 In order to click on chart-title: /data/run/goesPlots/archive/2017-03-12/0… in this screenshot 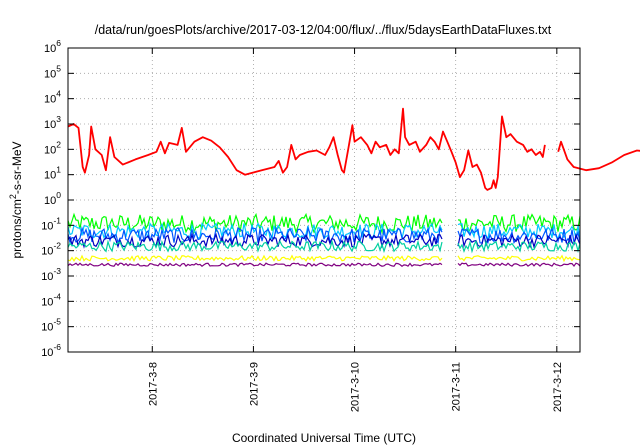, I will do `click(323, 30)`.